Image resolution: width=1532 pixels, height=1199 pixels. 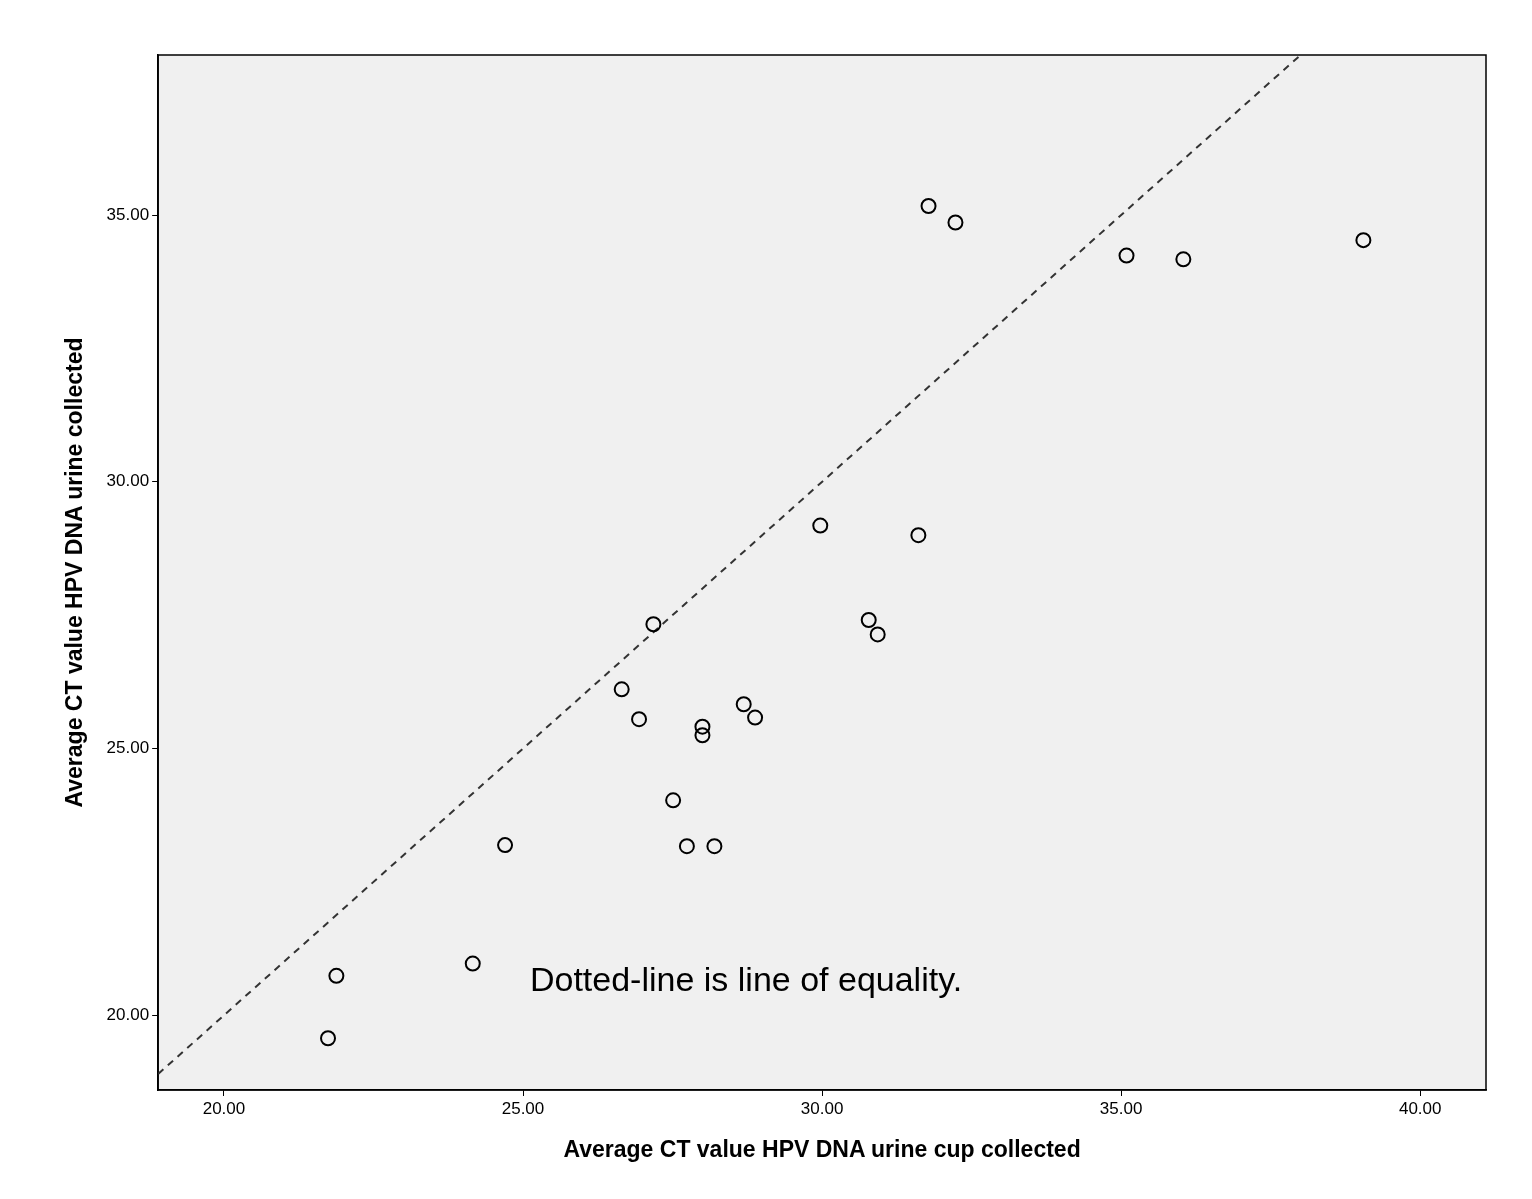 What do you see at coordinates (746, 978) in the screenshot?
I see `annotation: Dotted-line is line of equality.` at bounding box center [746, 978].